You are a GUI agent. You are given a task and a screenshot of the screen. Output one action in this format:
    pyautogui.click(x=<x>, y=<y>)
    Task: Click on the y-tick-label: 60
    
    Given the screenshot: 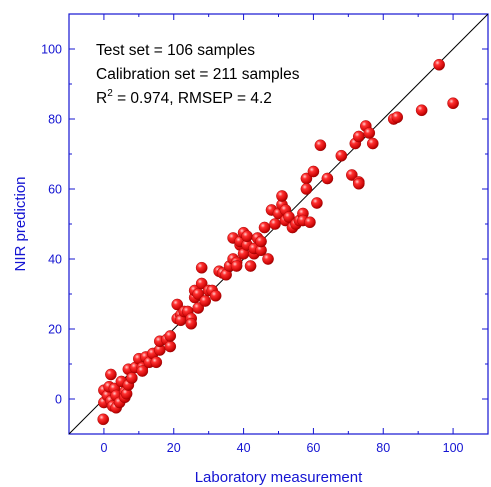 What is the action you would take?
    pyautogui.click(x=55, y=190)
    